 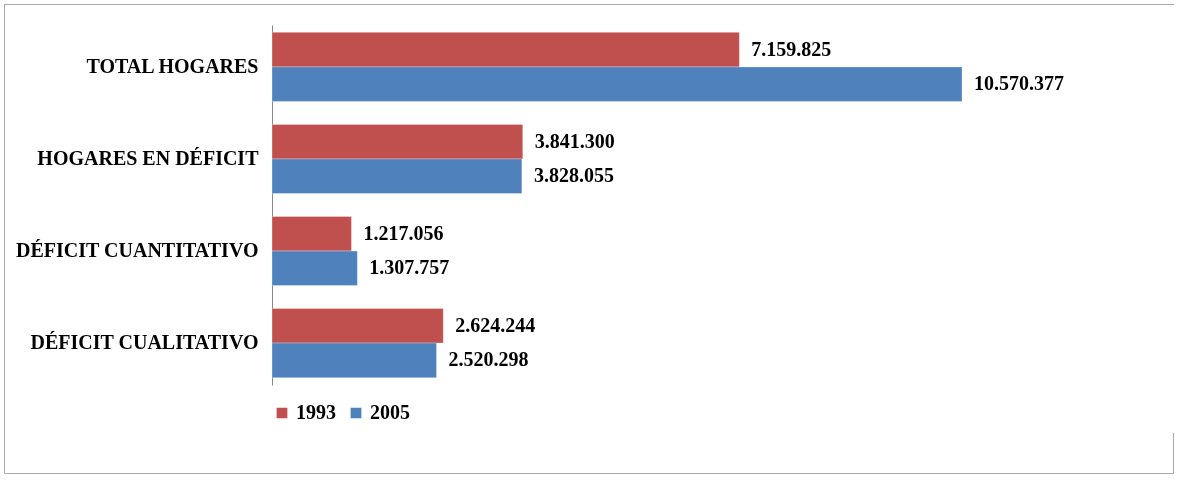 I want to click on legend-label: 1993, so click(x=316, y=412).